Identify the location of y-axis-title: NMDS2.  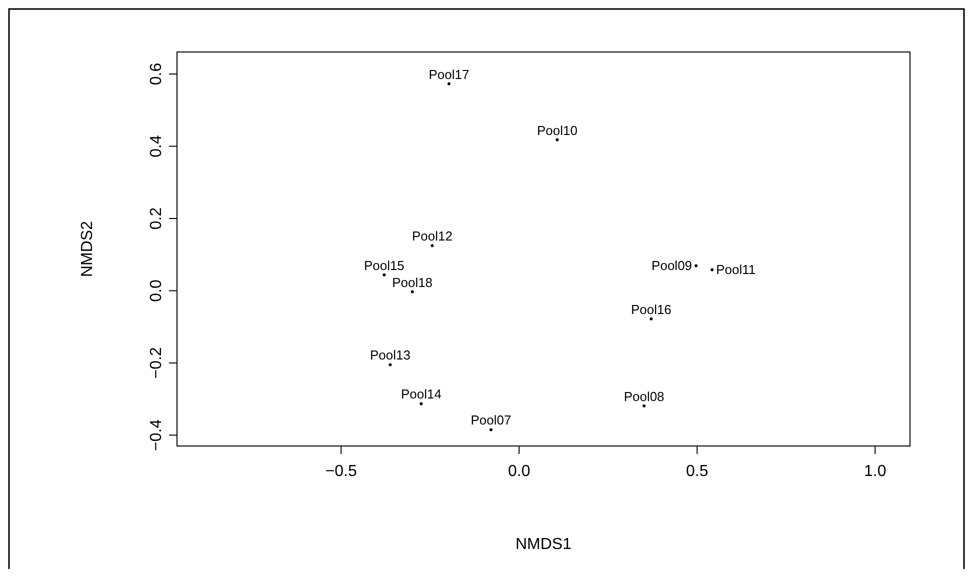
(87, 249).